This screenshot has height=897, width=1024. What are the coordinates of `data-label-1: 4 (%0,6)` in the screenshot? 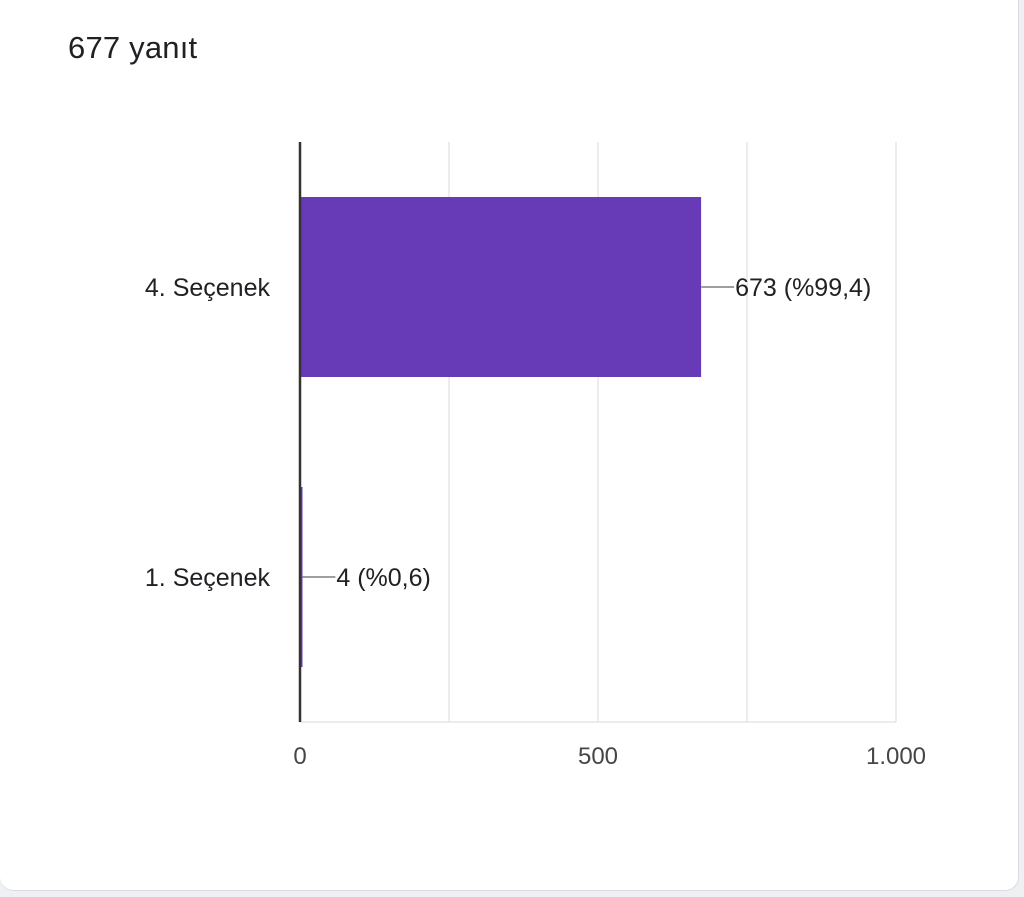 It's located at (383, 578).